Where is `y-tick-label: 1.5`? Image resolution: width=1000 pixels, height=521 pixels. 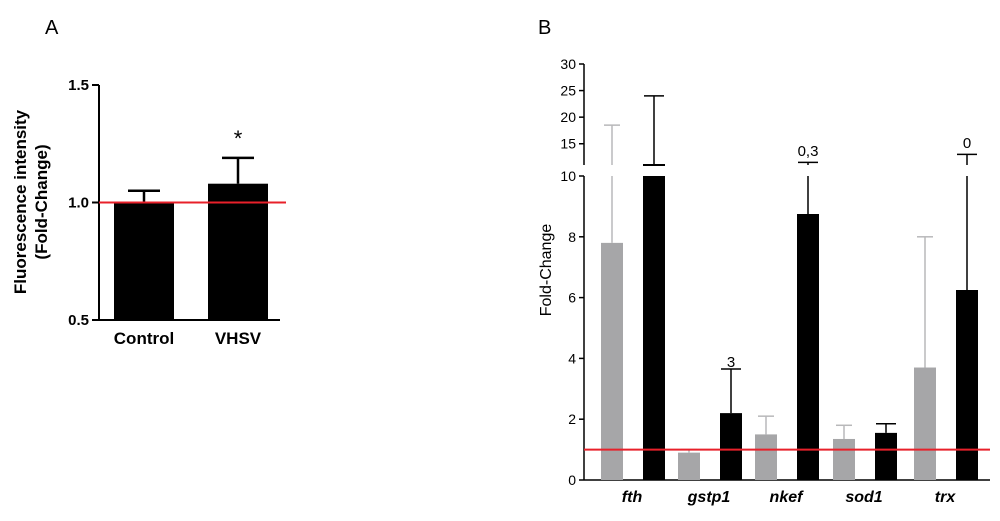
y-tick-label: 1.5 is located at coordinates (78, 85).